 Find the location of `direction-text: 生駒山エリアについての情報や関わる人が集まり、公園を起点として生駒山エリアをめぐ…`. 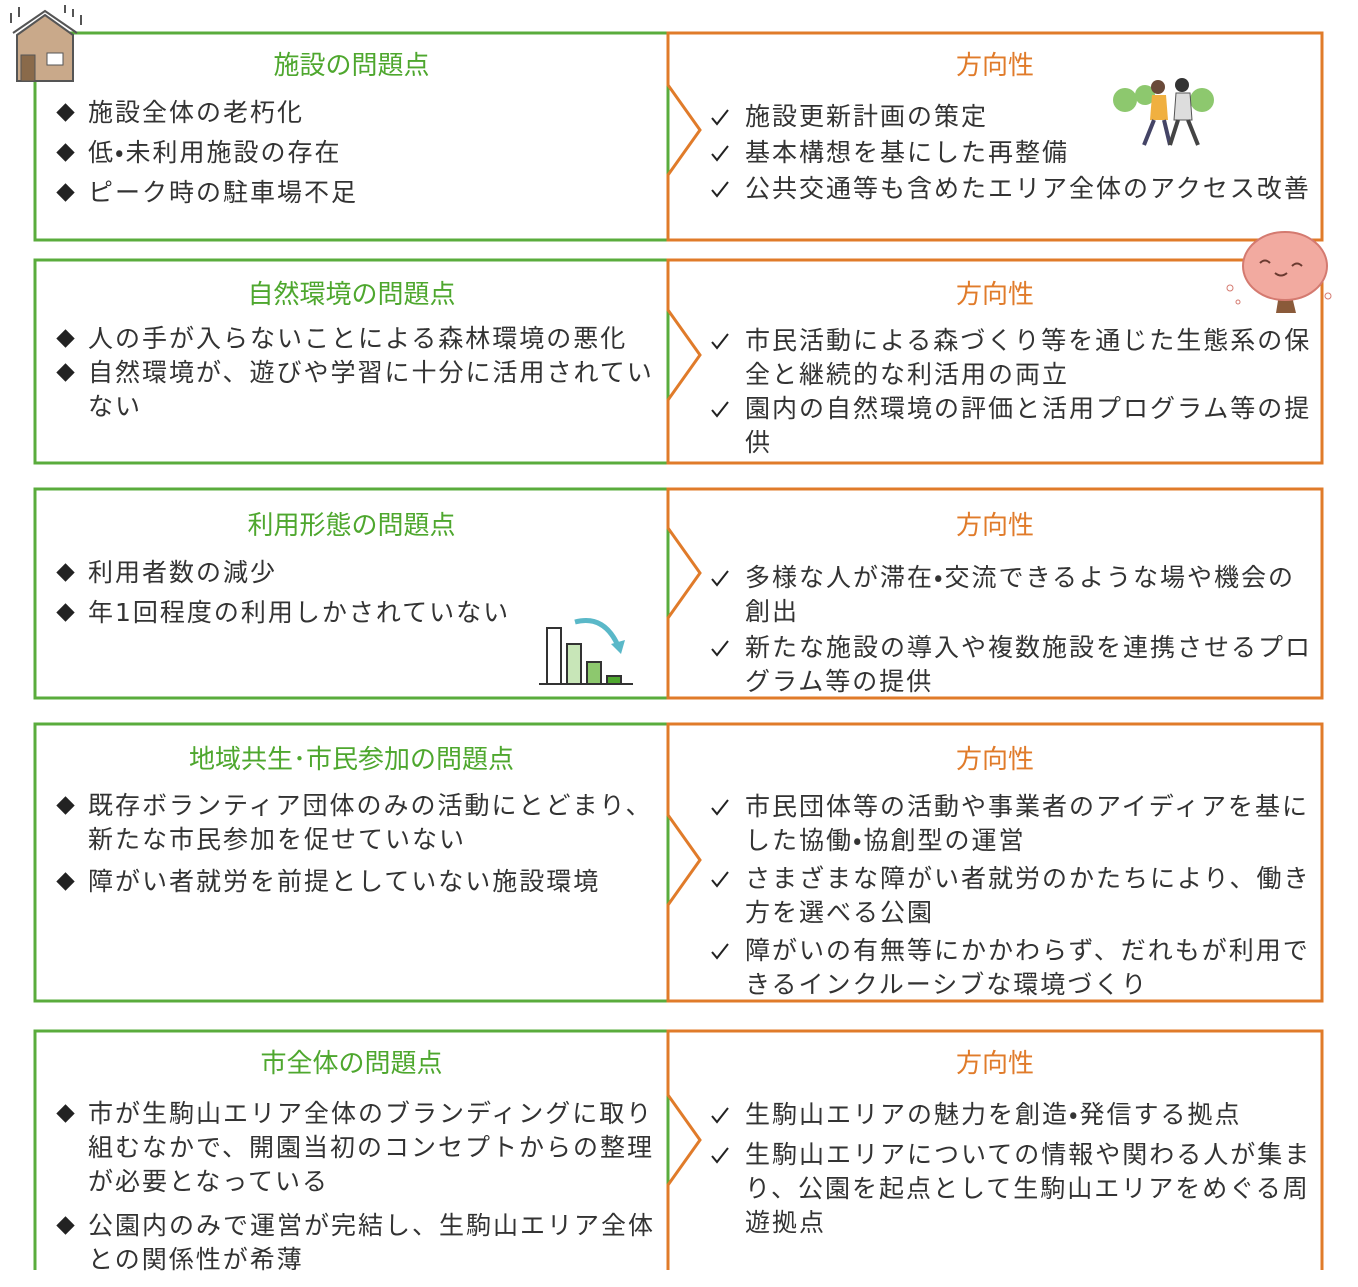

direction-text: 生駒山エリアについての情報や関わる人が集まり、公園を起点として生駒山エリアをめぐ… is located at coordinates (1028, 1188).